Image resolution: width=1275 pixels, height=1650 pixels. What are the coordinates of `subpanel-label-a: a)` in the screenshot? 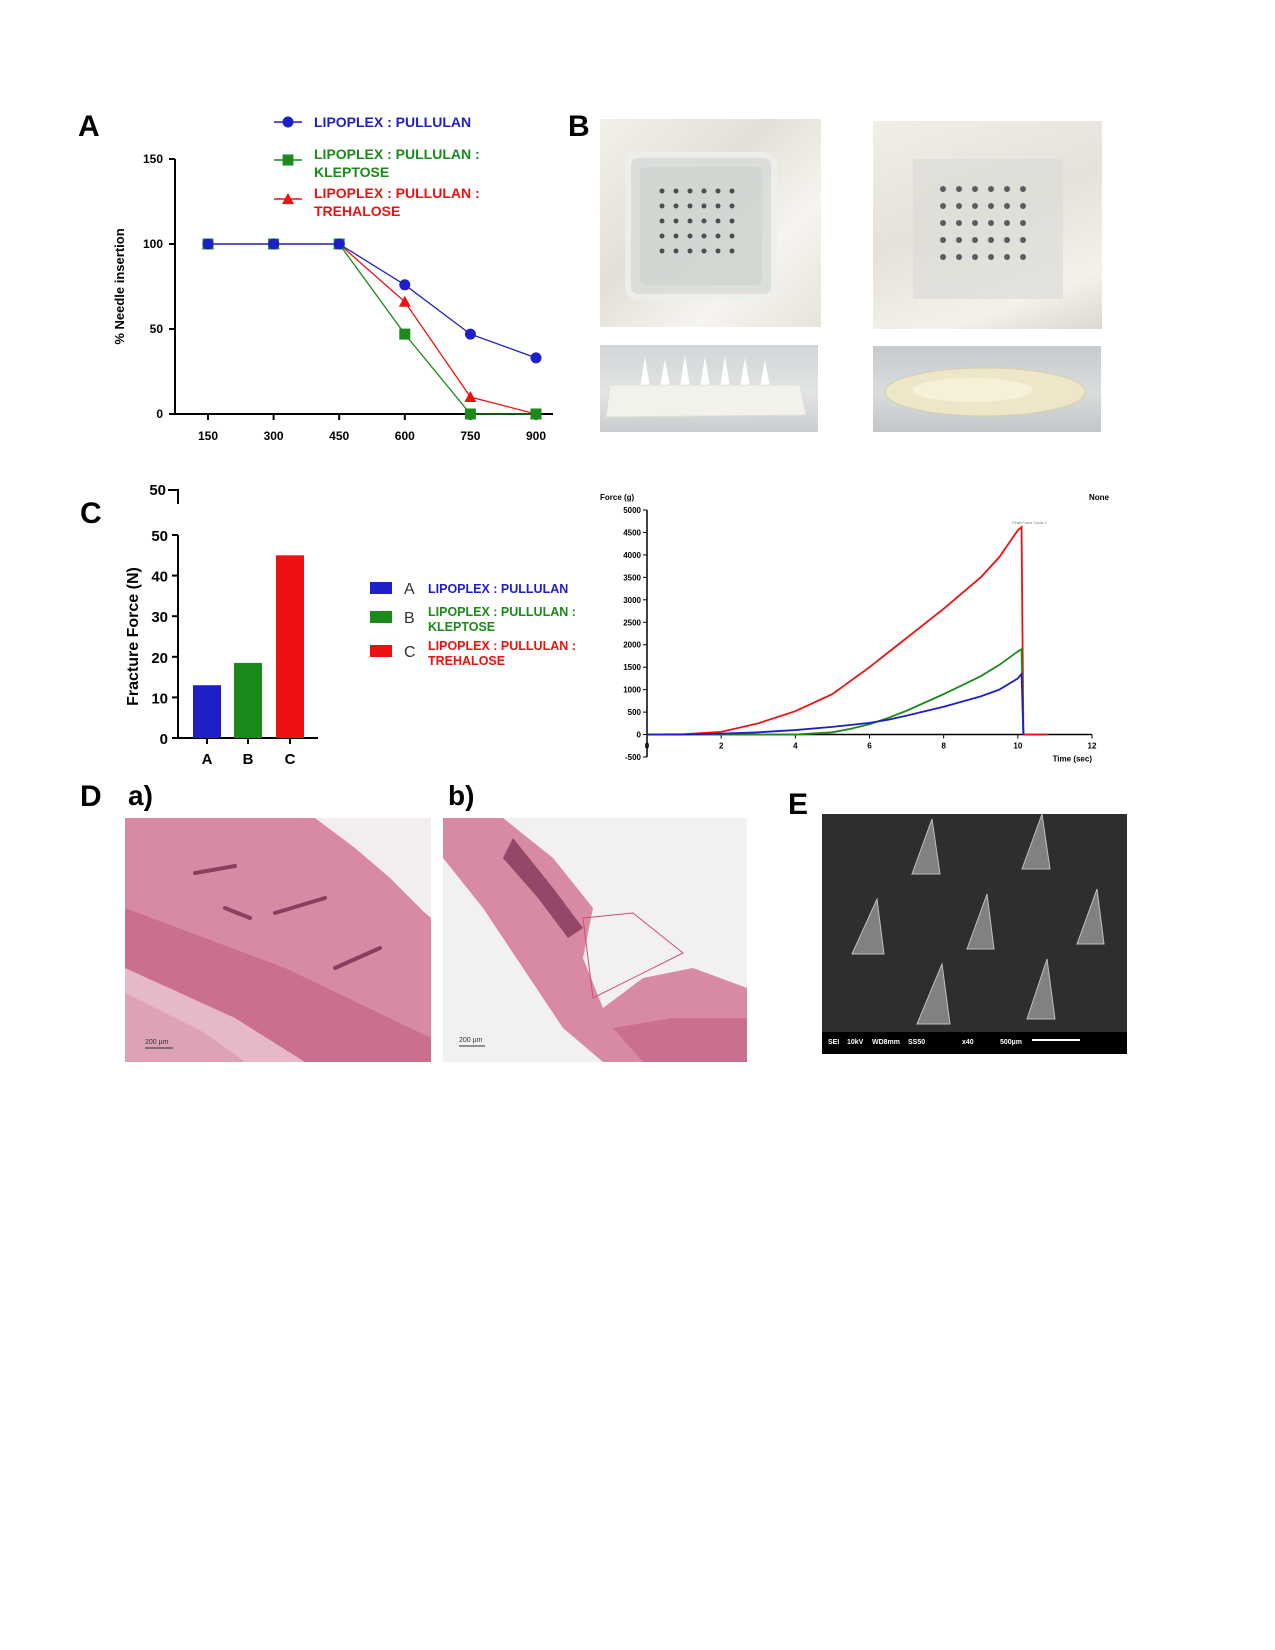 It's located at (140, 795).